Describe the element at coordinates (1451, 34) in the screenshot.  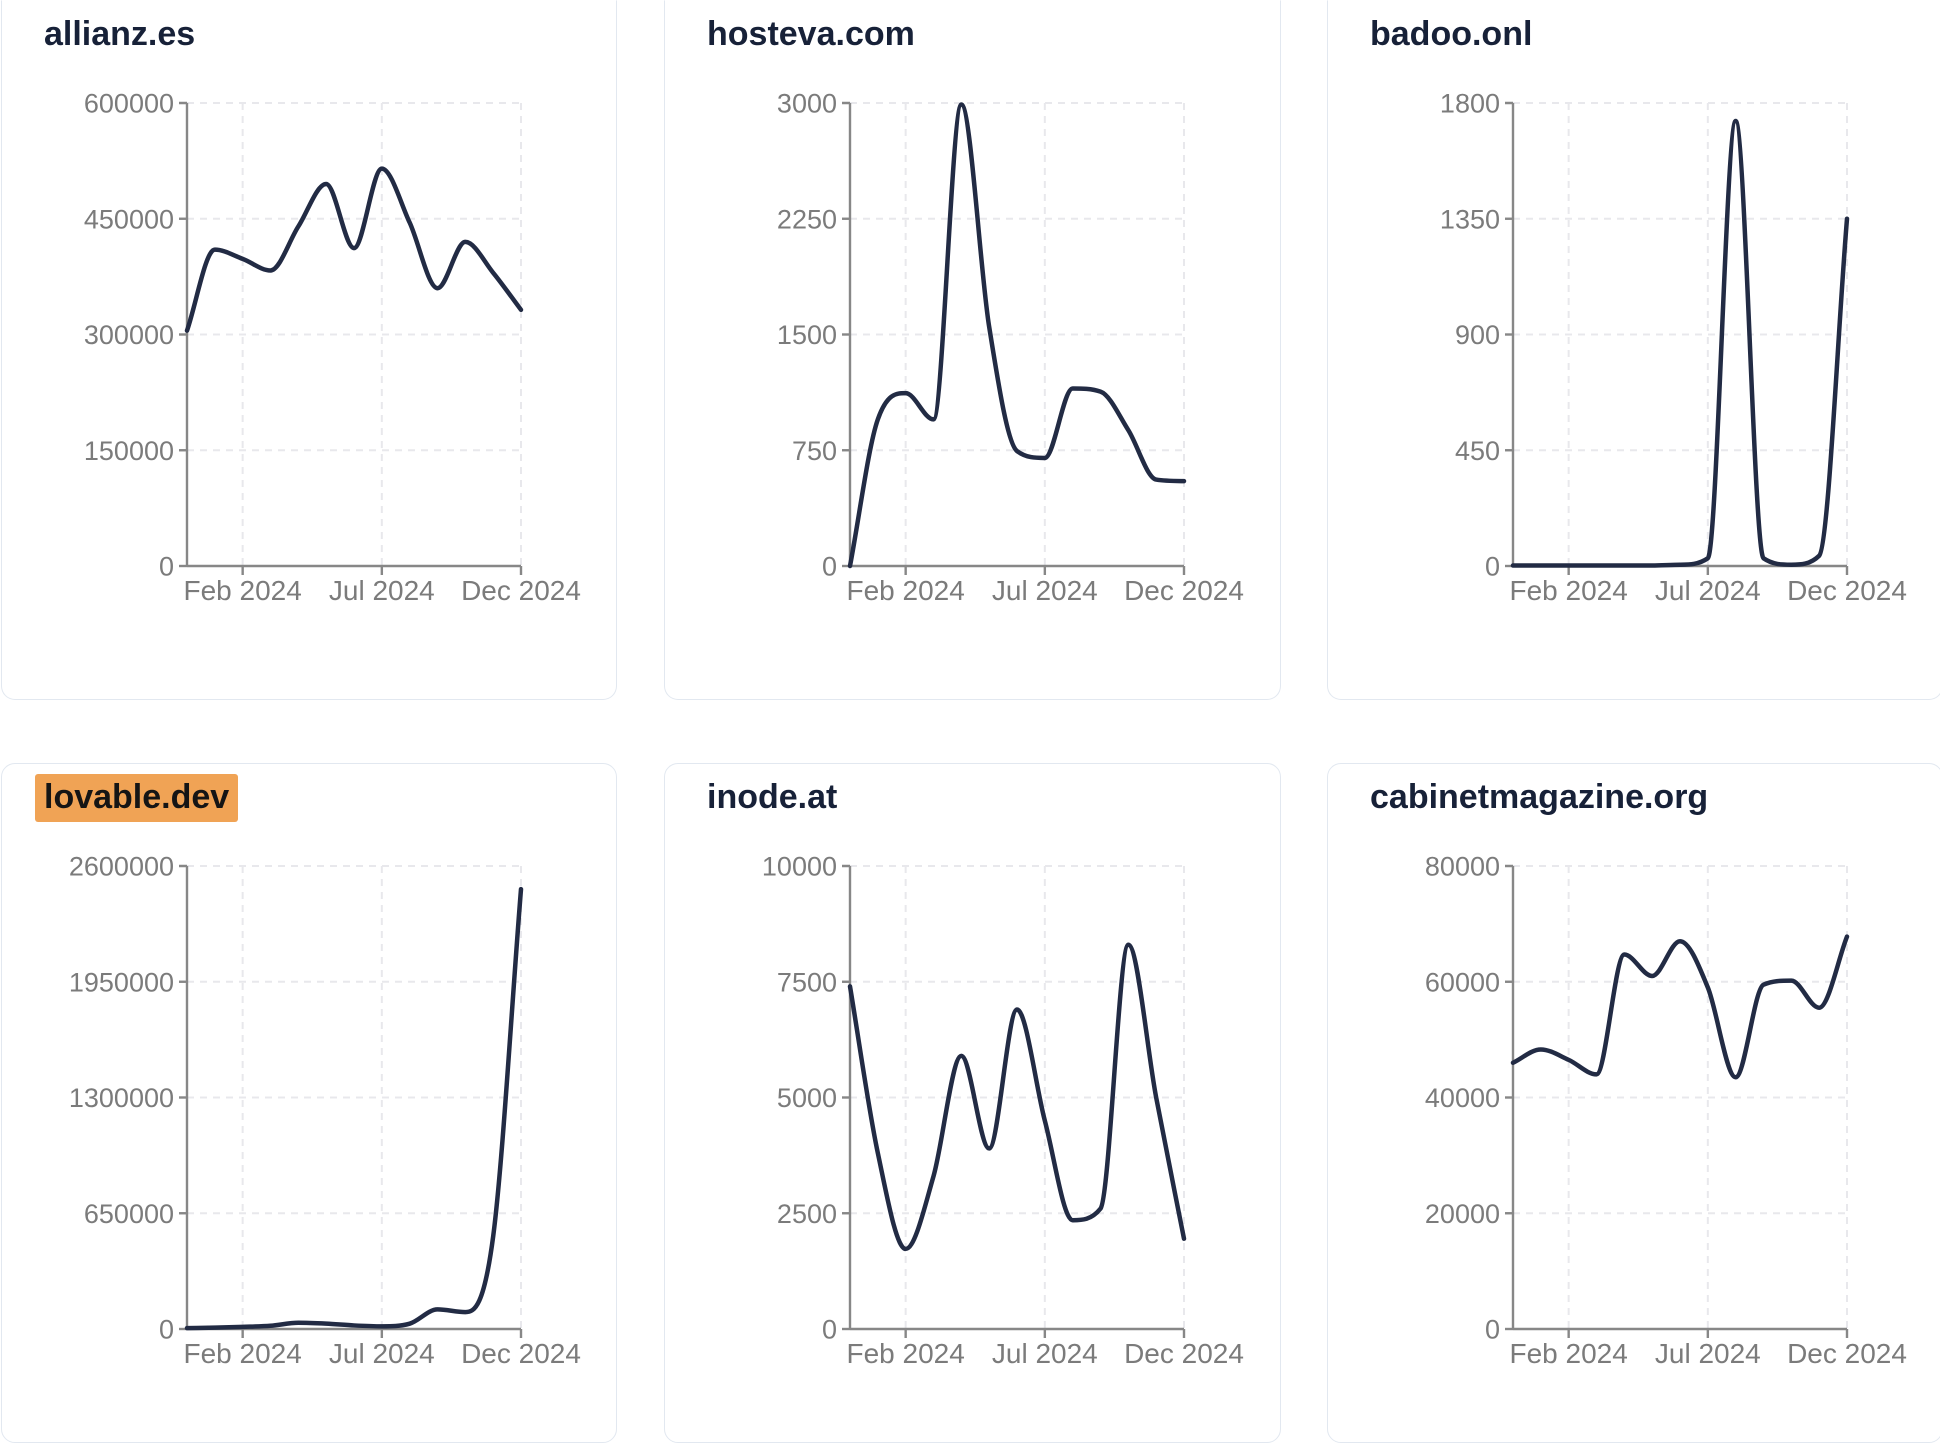
I see `domain-title: badoo.onl` at that location.